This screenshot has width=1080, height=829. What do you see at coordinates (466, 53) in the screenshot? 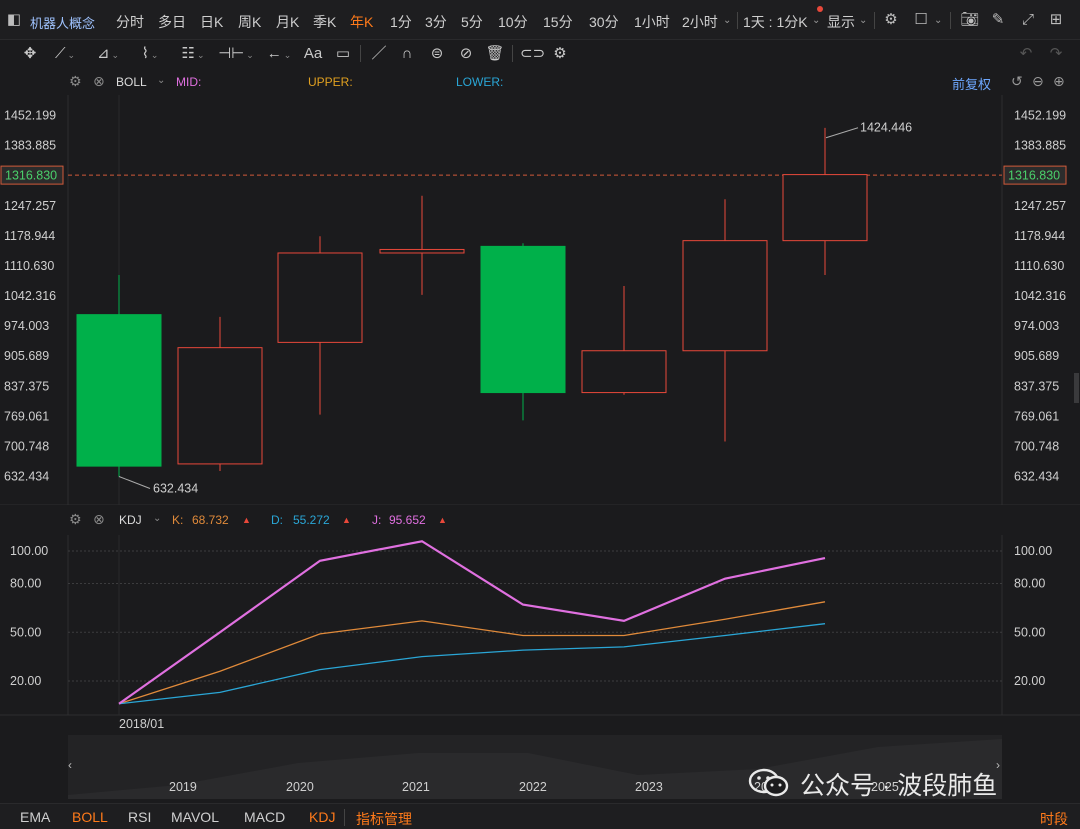
I see `hide-icon: ⊘` at bounding box center [466, 53].